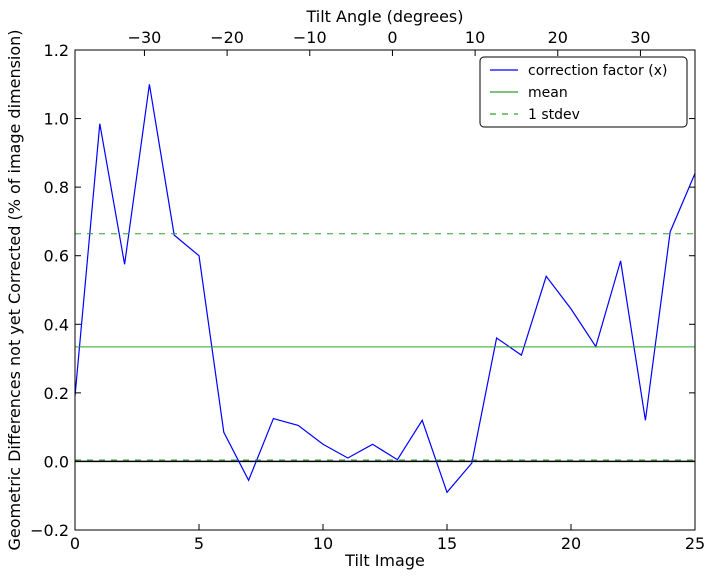 The width and height of the screenshot is (713, 579). What do you see at coordinates (548, 93) in the screenshot?
I see `legend-label: mean` at bounding box center [548, 93].